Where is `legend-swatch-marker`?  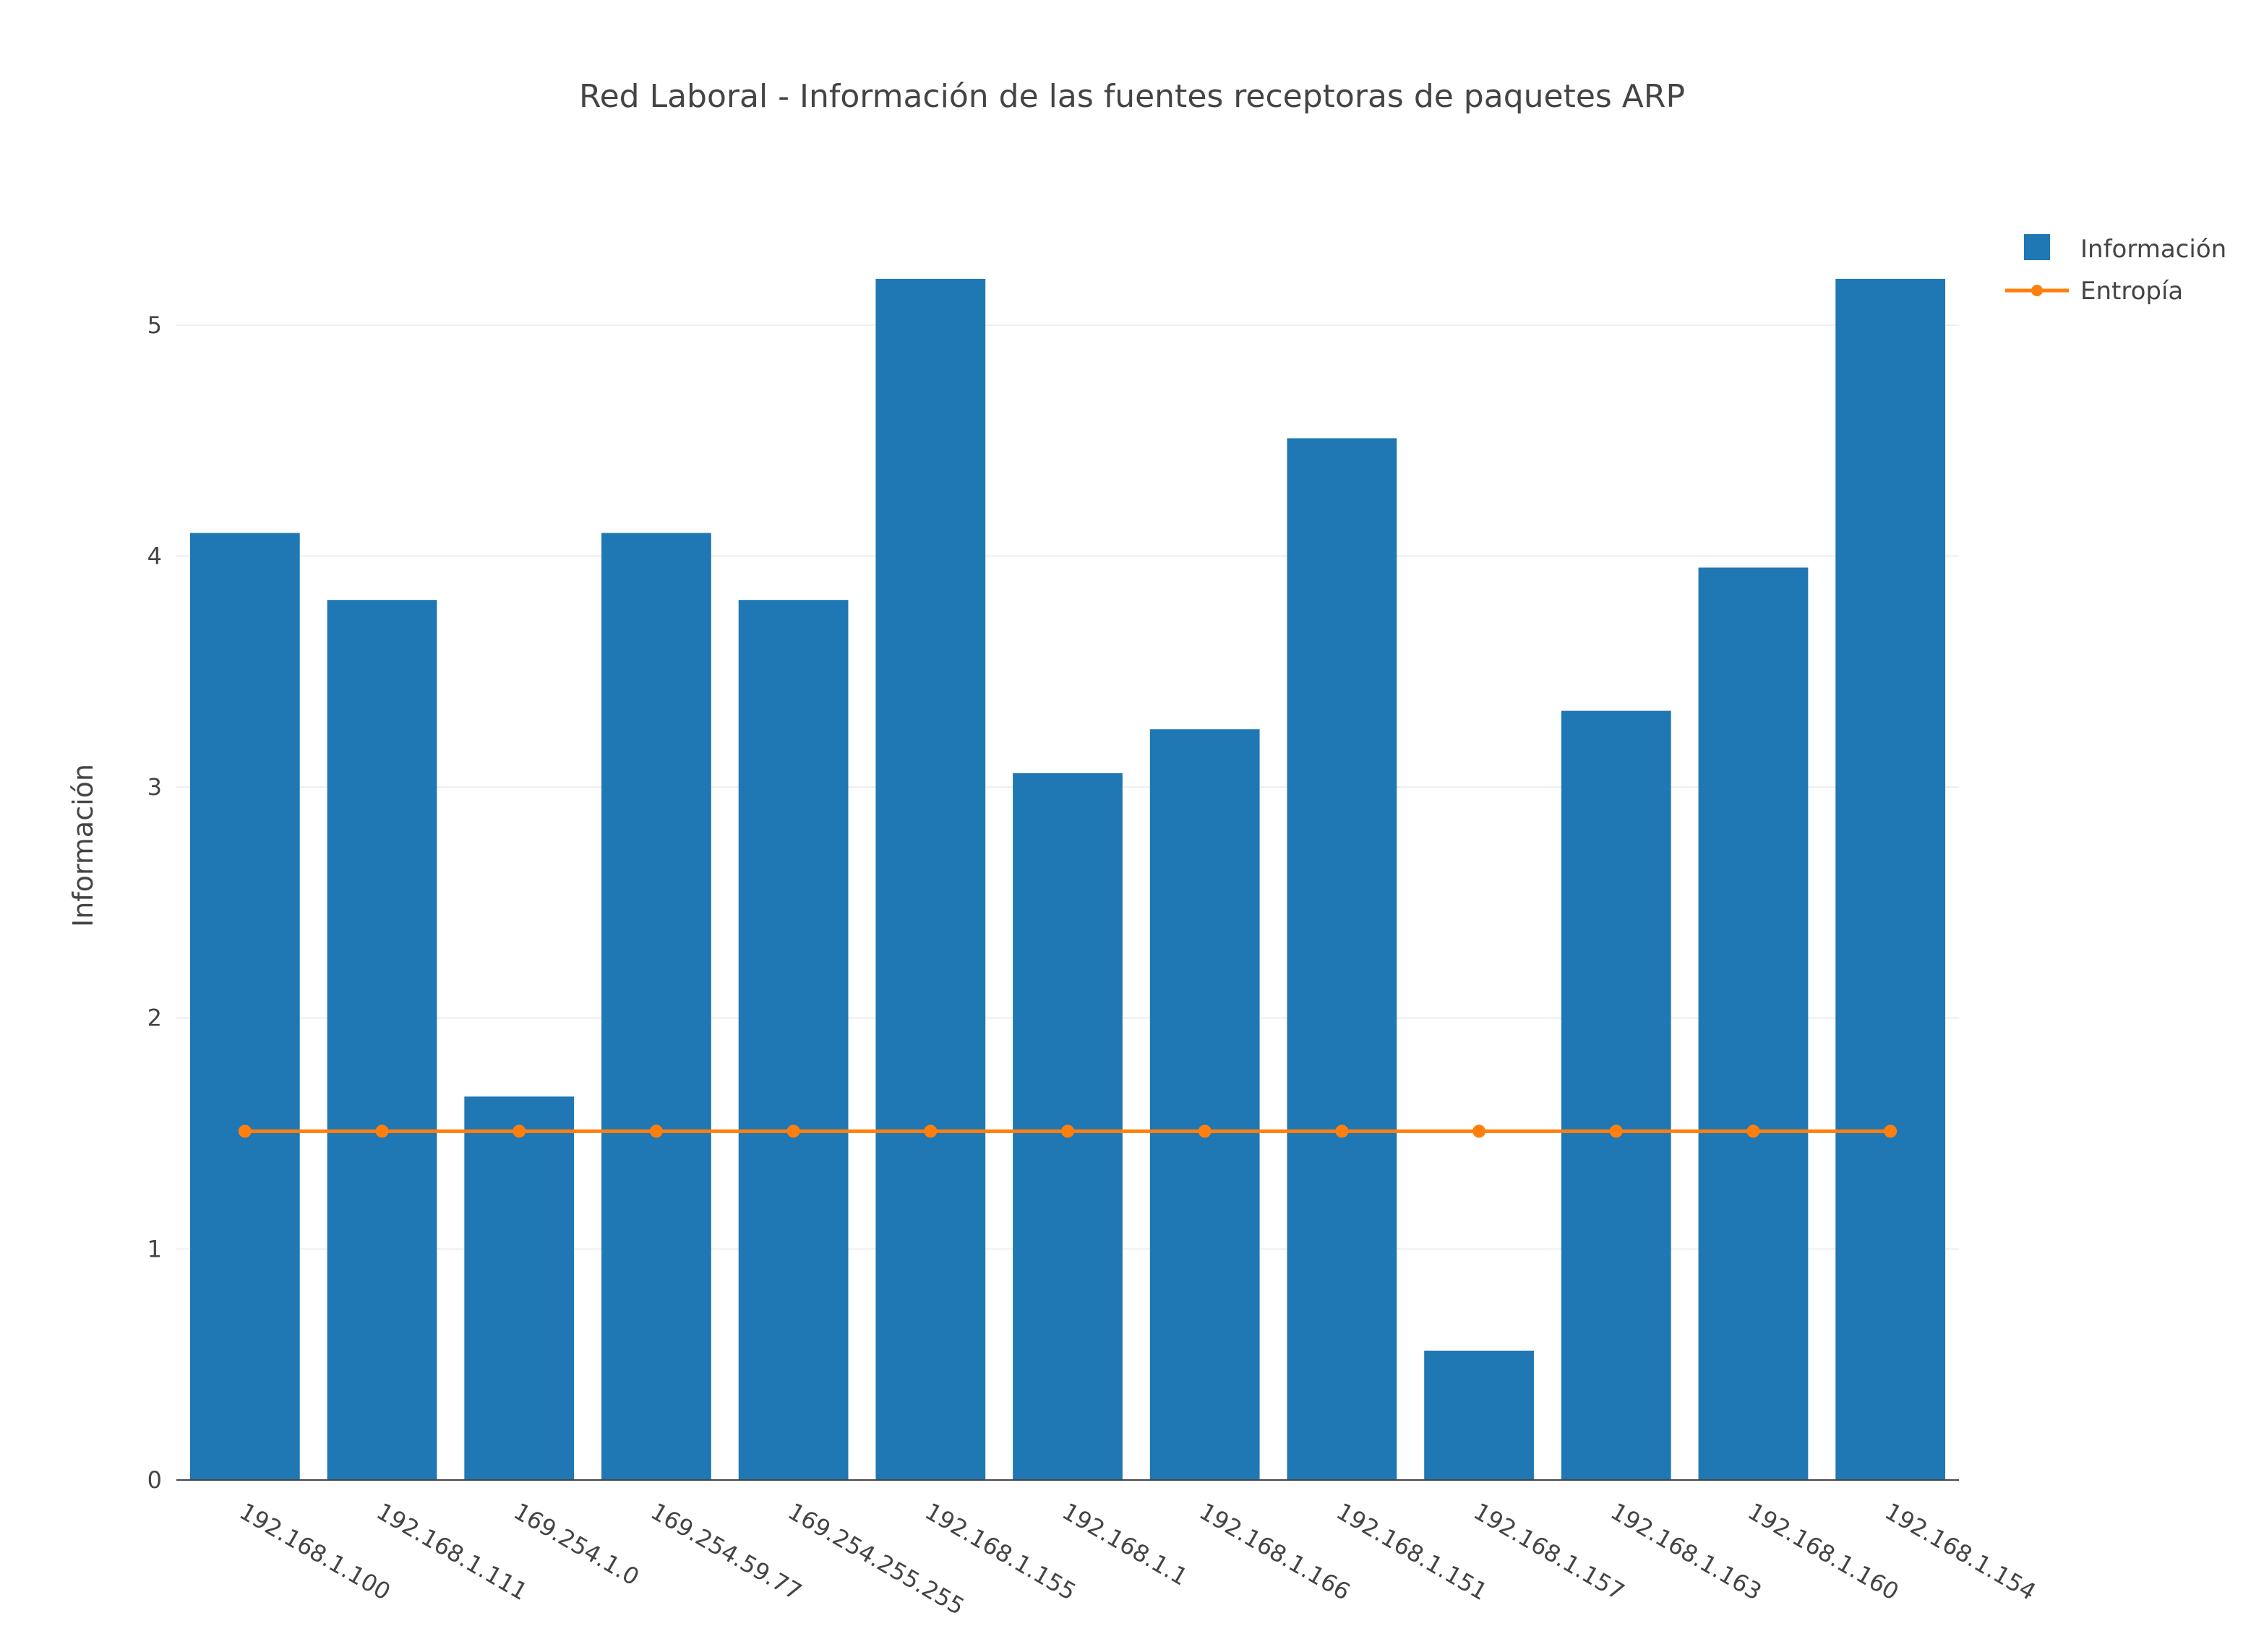 legend-swatch-marker is located at coordinates (2037, 290).